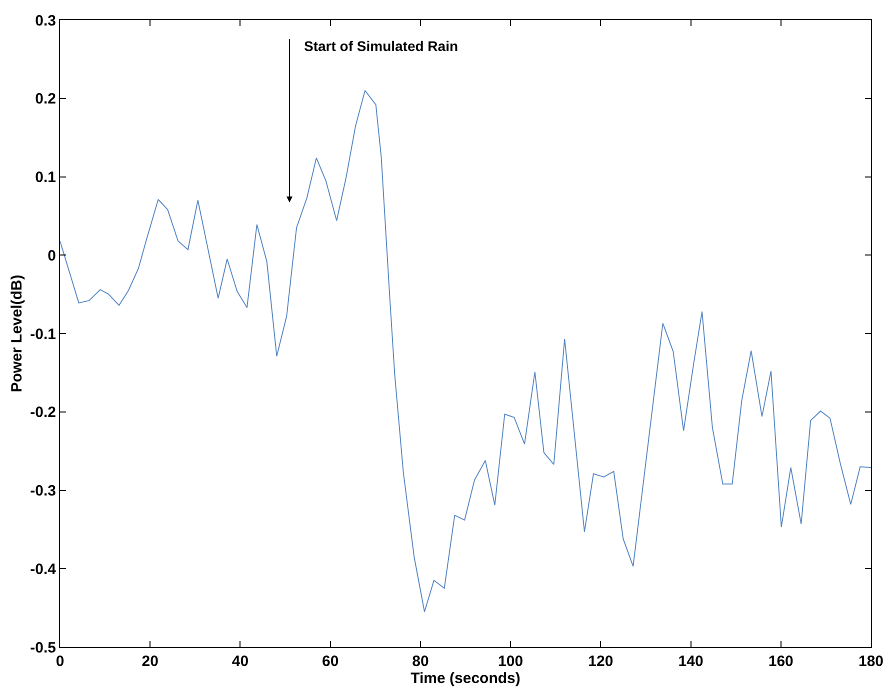  Describe the element at coordinates (43, 647) in the screenshot. I see `y-tick-label: -0.5` at that location.